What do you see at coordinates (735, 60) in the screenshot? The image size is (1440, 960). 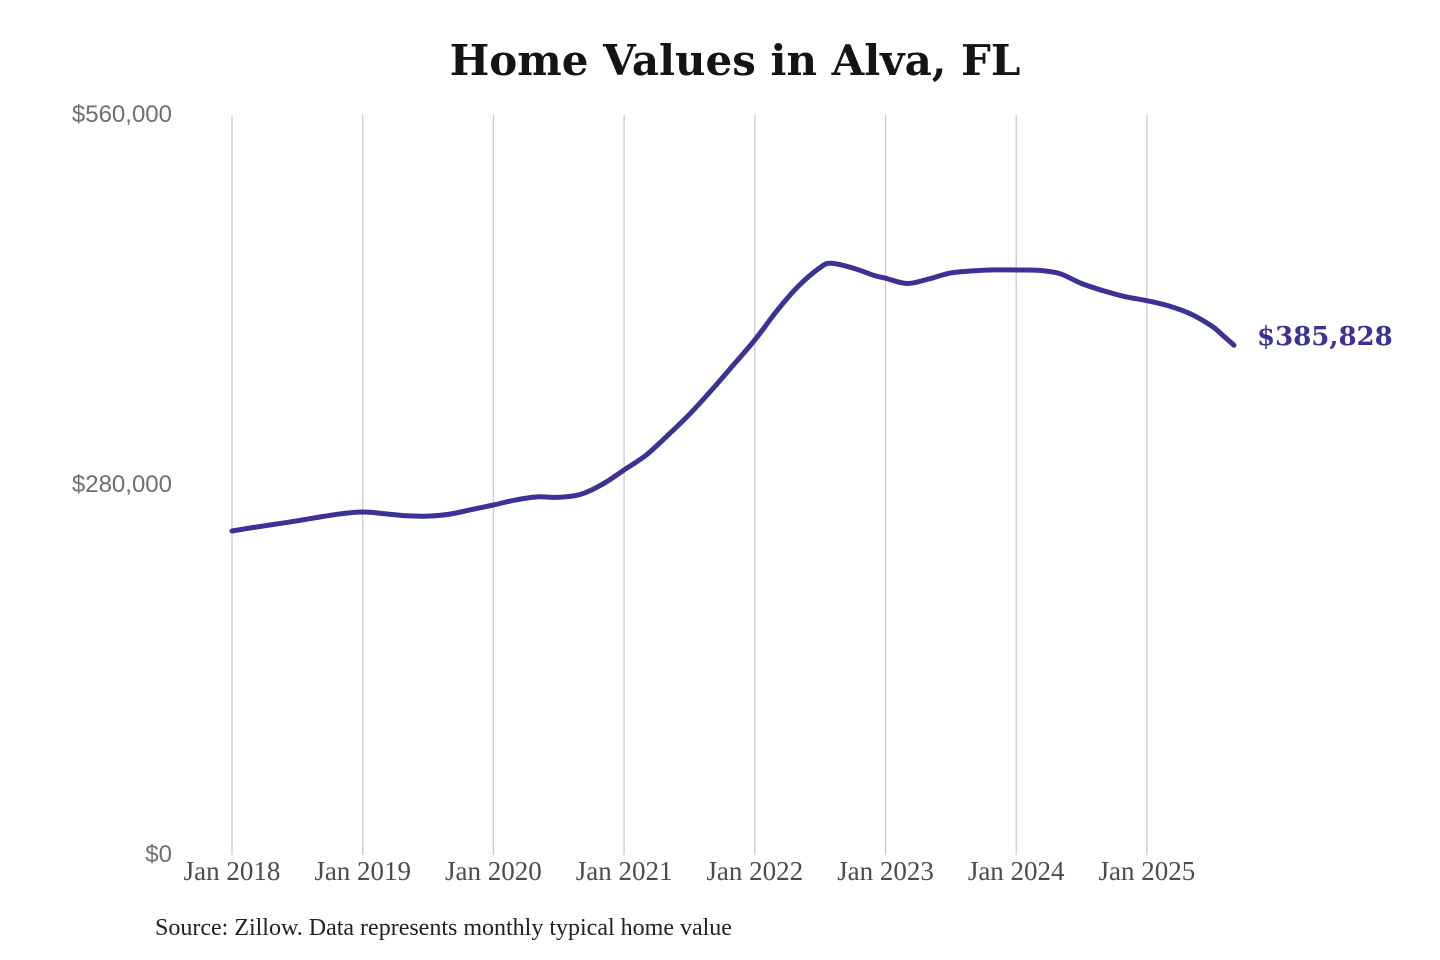 I see `chart-title: Home Values in Alva, FL` at bounding box center [735, 60].